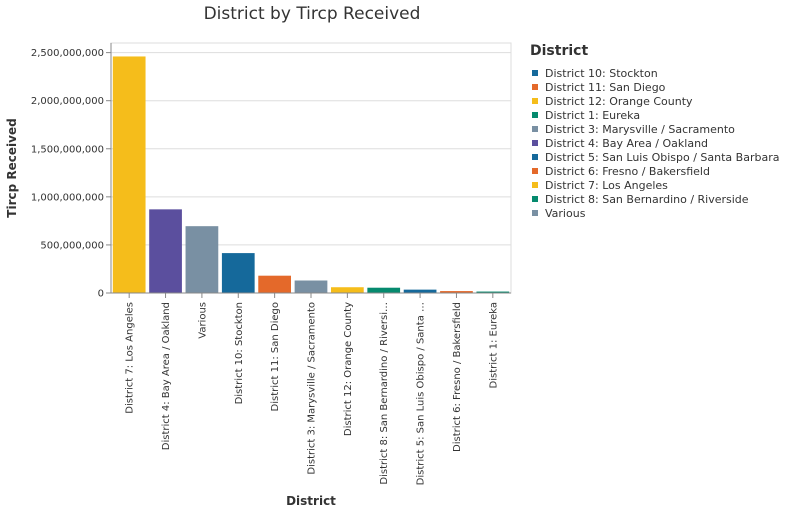 The width and height of the screenshot is (786, 512). I want to click on x-tick-label: District 10: Stockton, so click(239, 353).